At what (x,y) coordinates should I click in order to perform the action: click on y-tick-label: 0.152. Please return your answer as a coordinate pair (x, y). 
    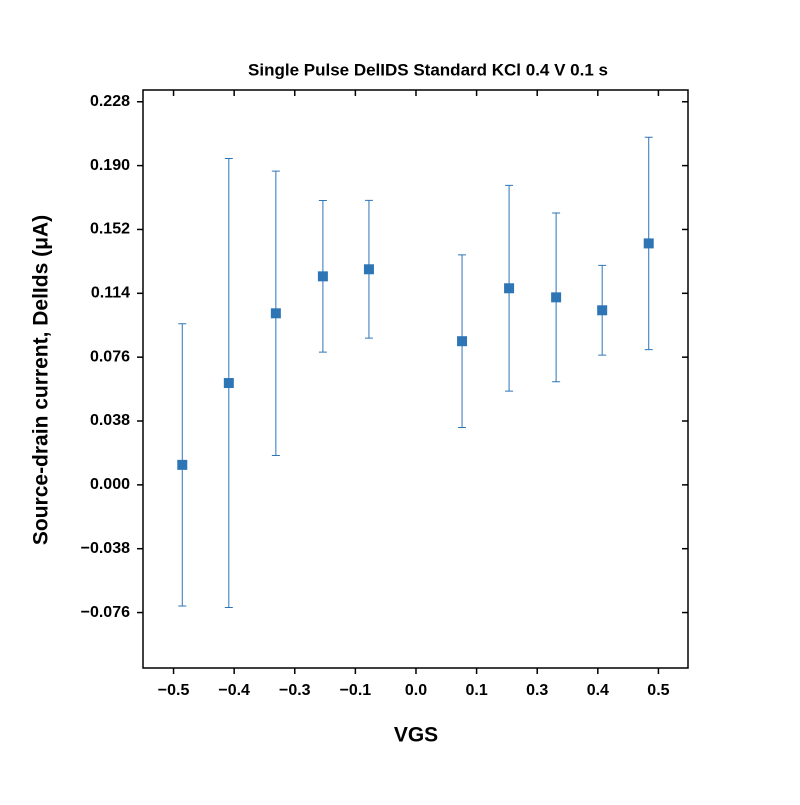
    Looking at the image, I should click on (110, 229).